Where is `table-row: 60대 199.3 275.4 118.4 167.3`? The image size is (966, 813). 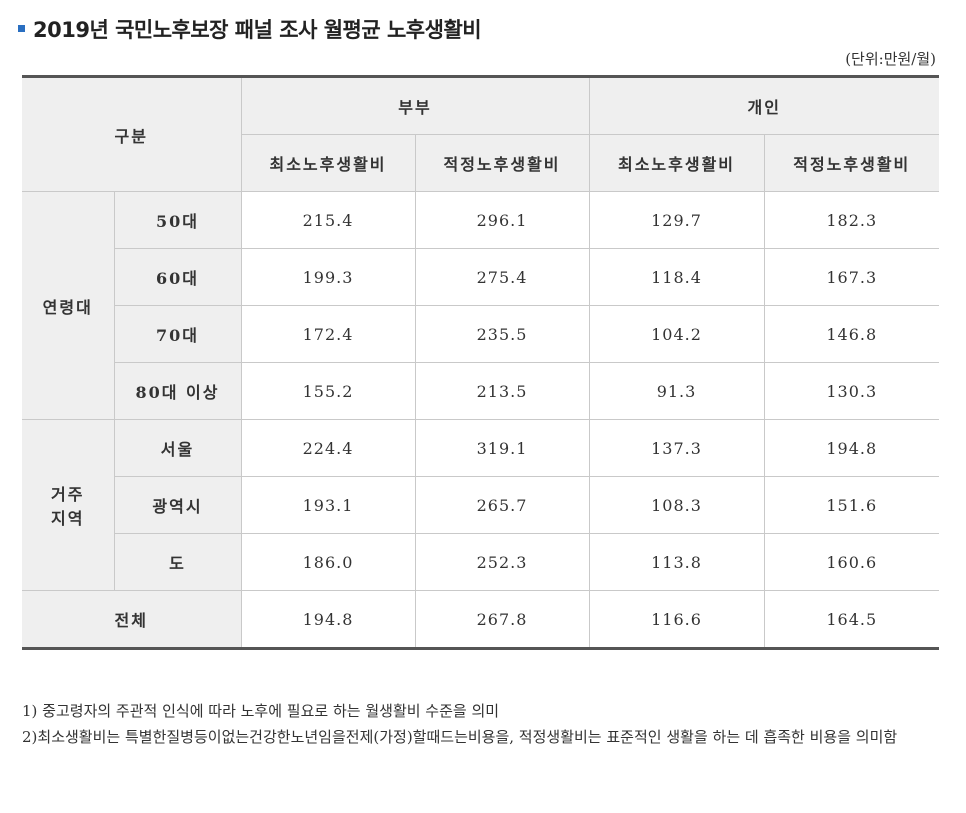
table-row: 60대 199.3 275.4 118.4 167.3 is located at coordinates (480, 277).